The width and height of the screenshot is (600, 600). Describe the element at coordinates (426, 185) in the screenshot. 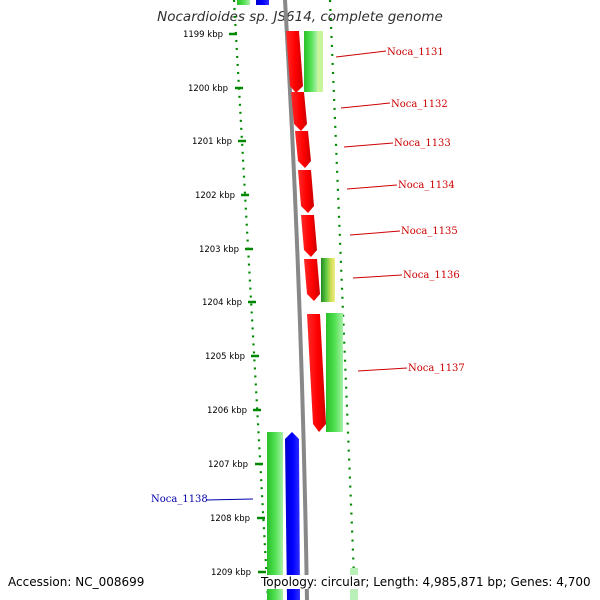

I see `gene-label-noca-1134: Noca_1134` at that location.